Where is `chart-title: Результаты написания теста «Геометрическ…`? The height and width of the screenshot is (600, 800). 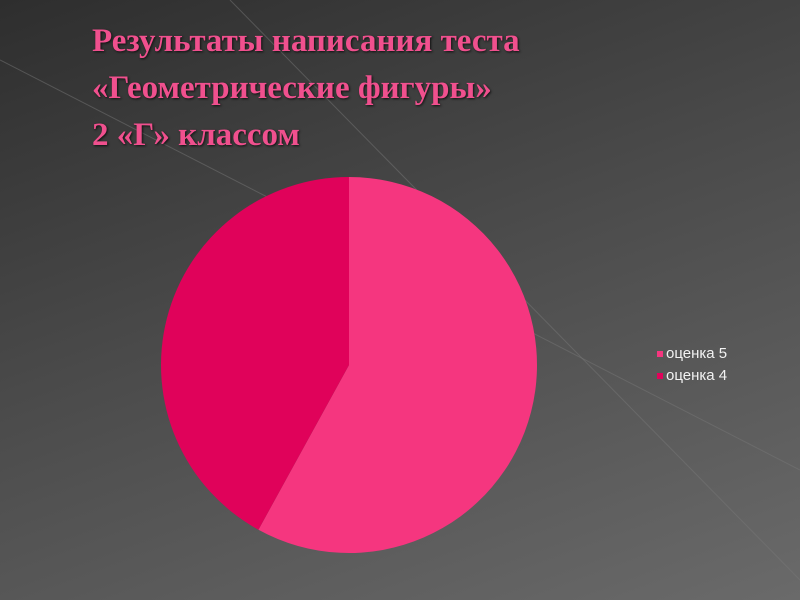
chart-title: Результаты написания теста «Геометрическ… is located at coordinates (306, 88).